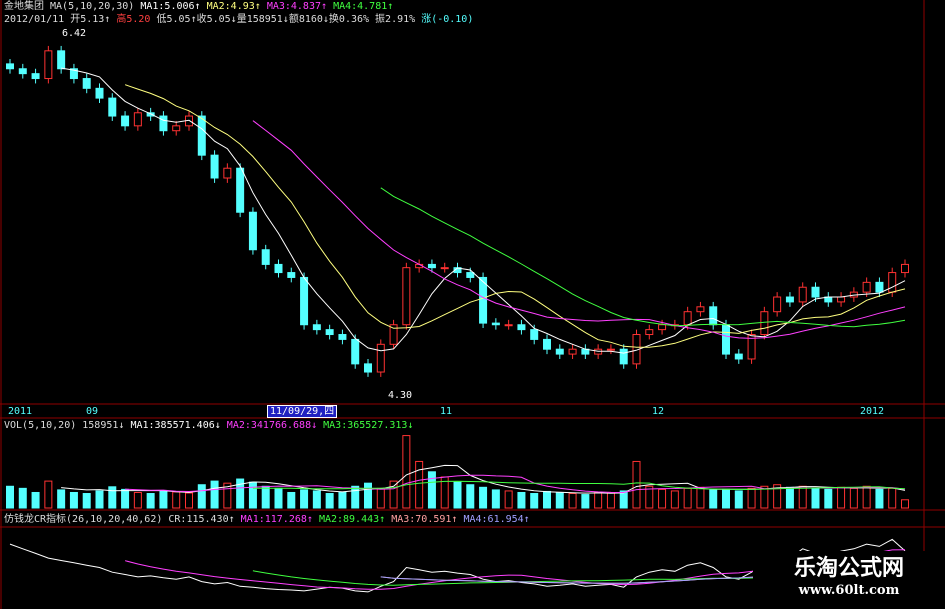 The width and height of the screenshot is (945, 609). Describe the element at coordinates (446, 411) in the screenshot. I see `date-label-11: 11` at that location.